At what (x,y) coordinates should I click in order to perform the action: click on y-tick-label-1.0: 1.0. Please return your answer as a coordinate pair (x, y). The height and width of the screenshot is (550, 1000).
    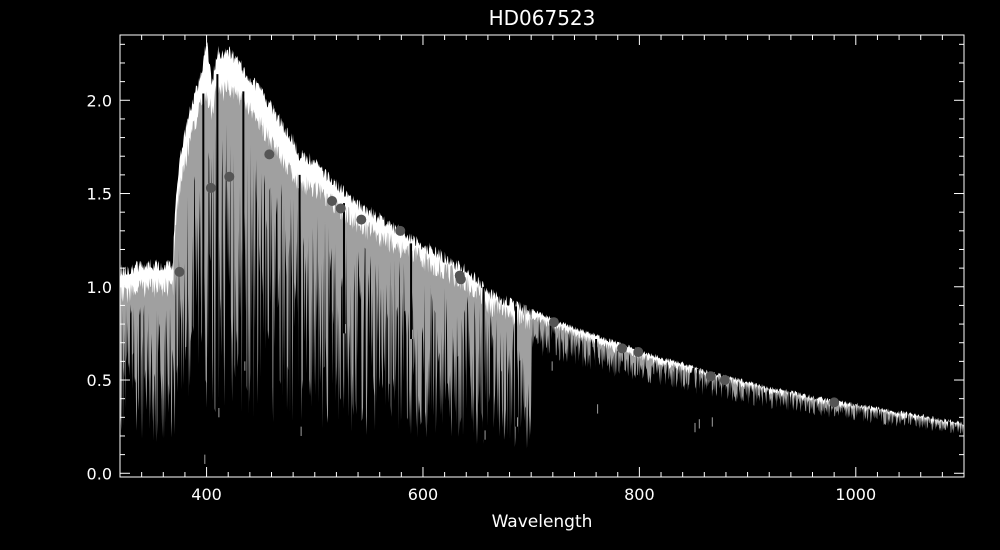
    Looking at the image, I should click on (99, 287).